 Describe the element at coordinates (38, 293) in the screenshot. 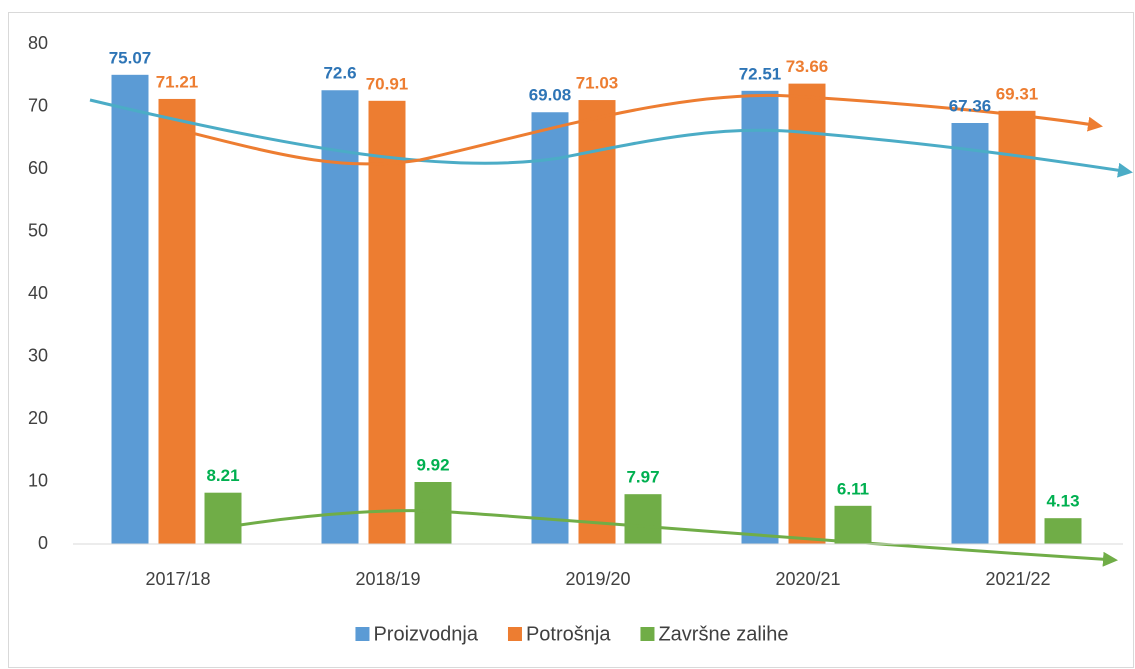

I see `y-tick-label: 40` at that location.